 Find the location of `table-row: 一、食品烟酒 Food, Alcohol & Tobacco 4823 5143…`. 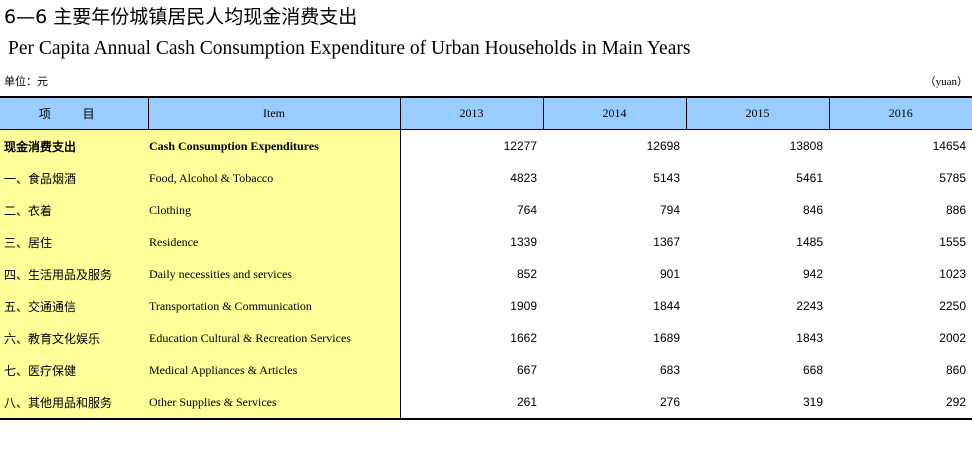

table-row: 一、食品烟酒 Food, Alcohol & Tobacco 4823 5143… is located at coordinates (486, 178).